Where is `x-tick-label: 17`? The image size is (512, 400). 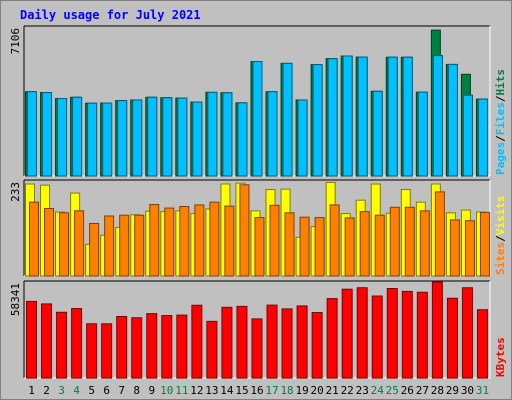 x-tick-label: 17 is located at coordinates (271, 390).